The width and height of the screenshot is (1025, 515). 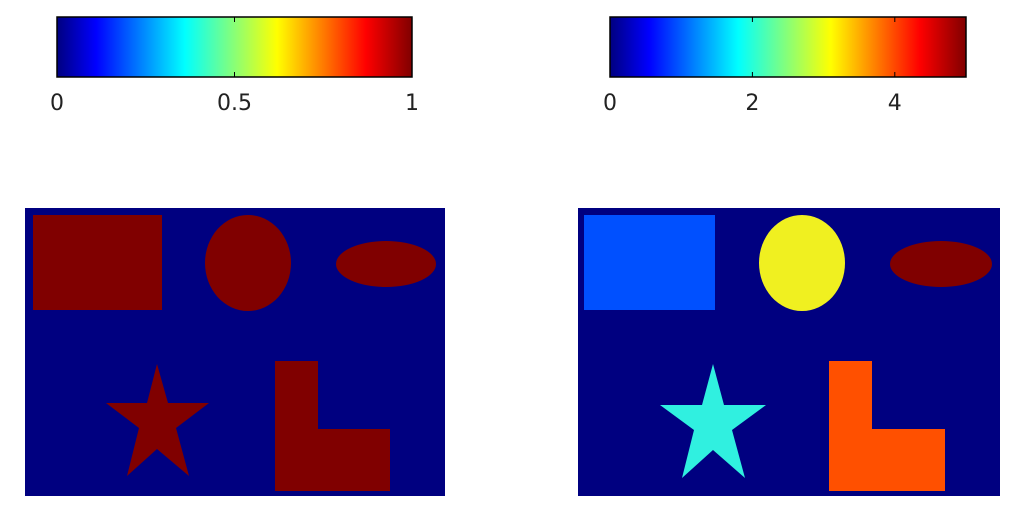 What do you see at coordinates (752, 103) in the screenshot?
I see `right-colorbar-tick-label: 2` at bounding box center [752, 103].